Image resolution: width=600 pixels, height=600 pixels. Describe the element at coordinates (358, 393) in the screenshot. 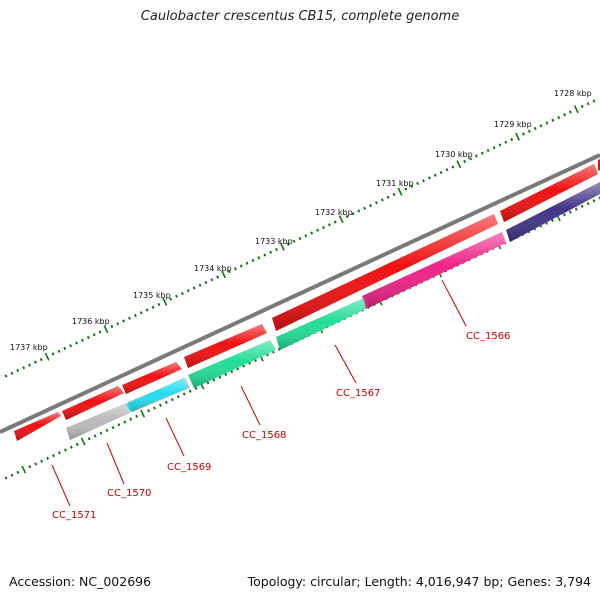

I see `gene-label-CC_1567: CC_1567` at that location.